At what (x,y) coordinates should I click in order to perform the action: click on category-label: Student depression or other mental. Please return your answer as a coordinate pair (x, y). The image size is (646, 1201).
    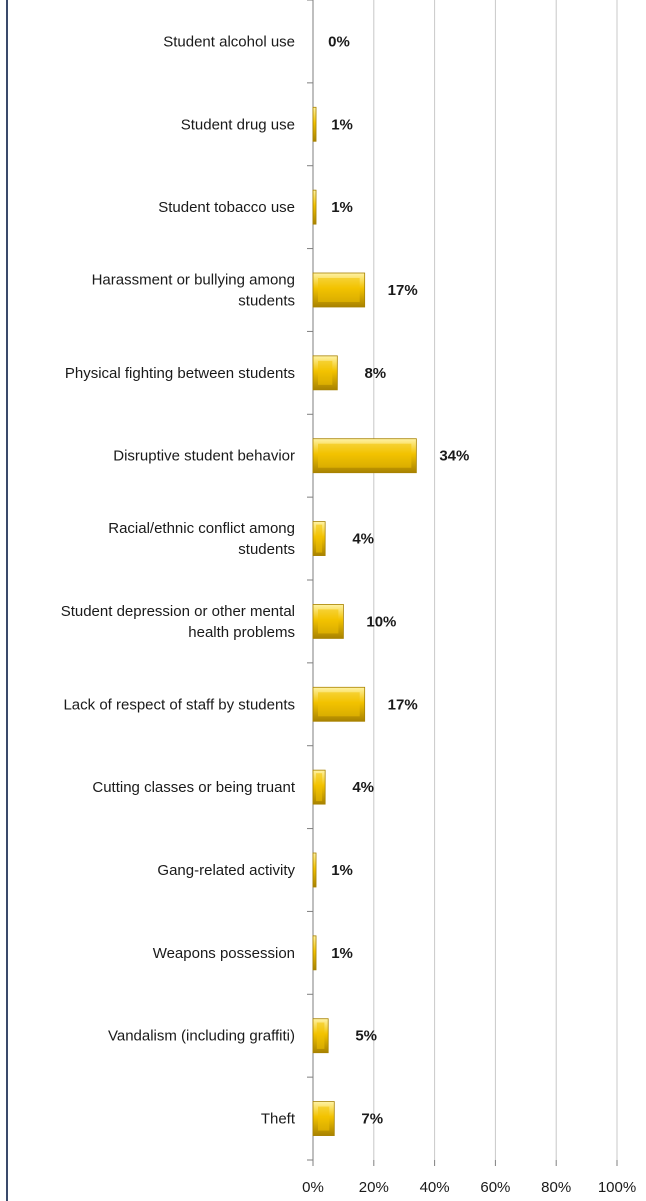
    Looking at the image, I should click on (178, 611).